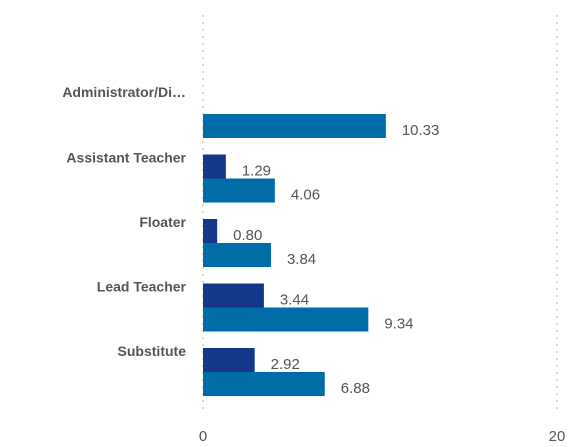  I want to click on value-label: 0.80, so click(247, 235).